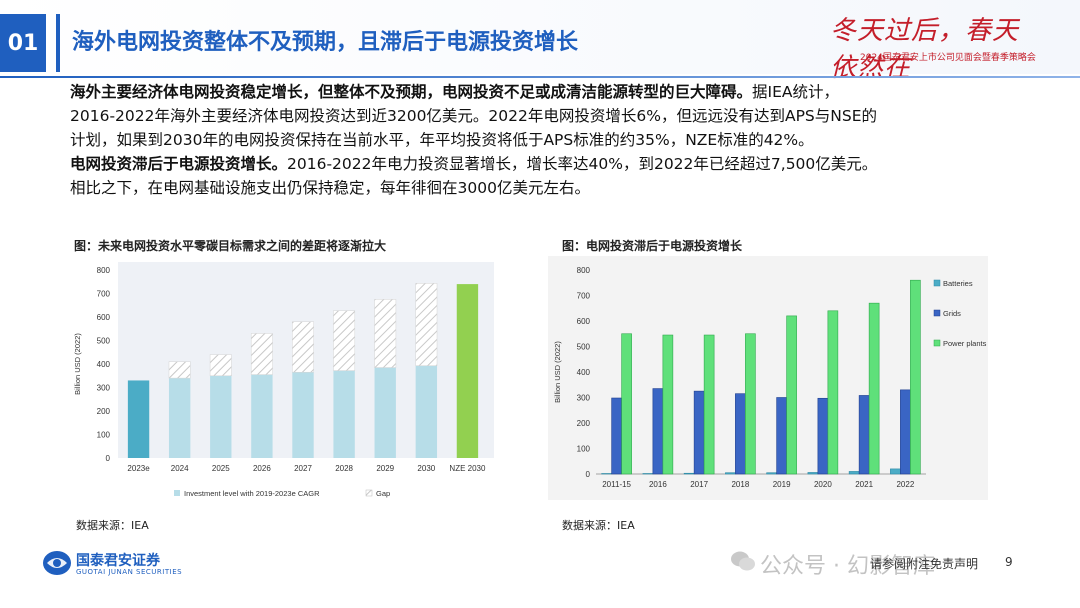 The height and width of the screenshot is (608, 1080). I want to click on bar-grids-2020, so click(823, 436).